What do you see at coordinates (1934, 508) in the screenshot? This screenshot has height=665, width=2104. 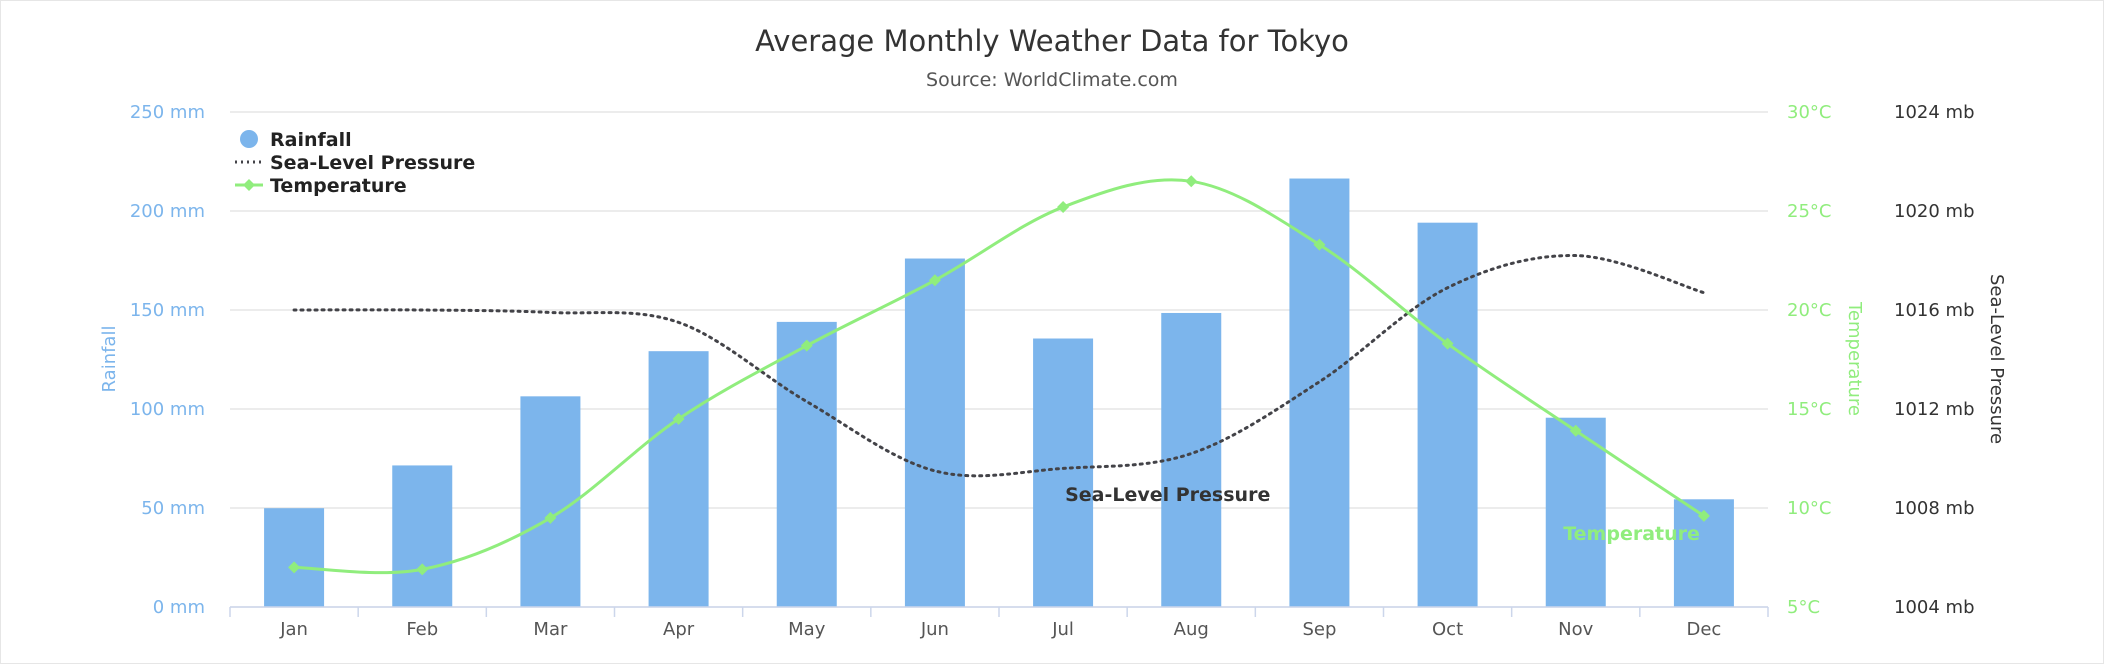 I see `pressure-tick-label: 1008 mb` at bounding box center [1934, 508].